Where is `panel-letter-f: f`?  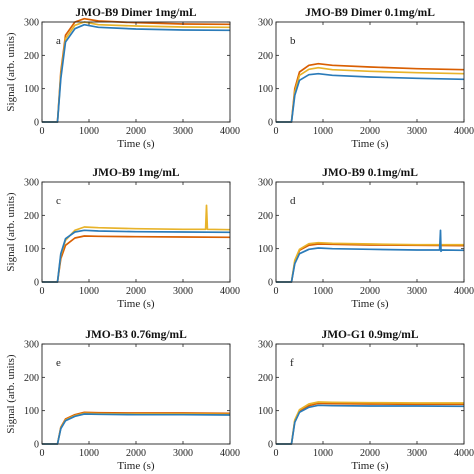 panel-letter-f: f is located at coordinates (292, 363).